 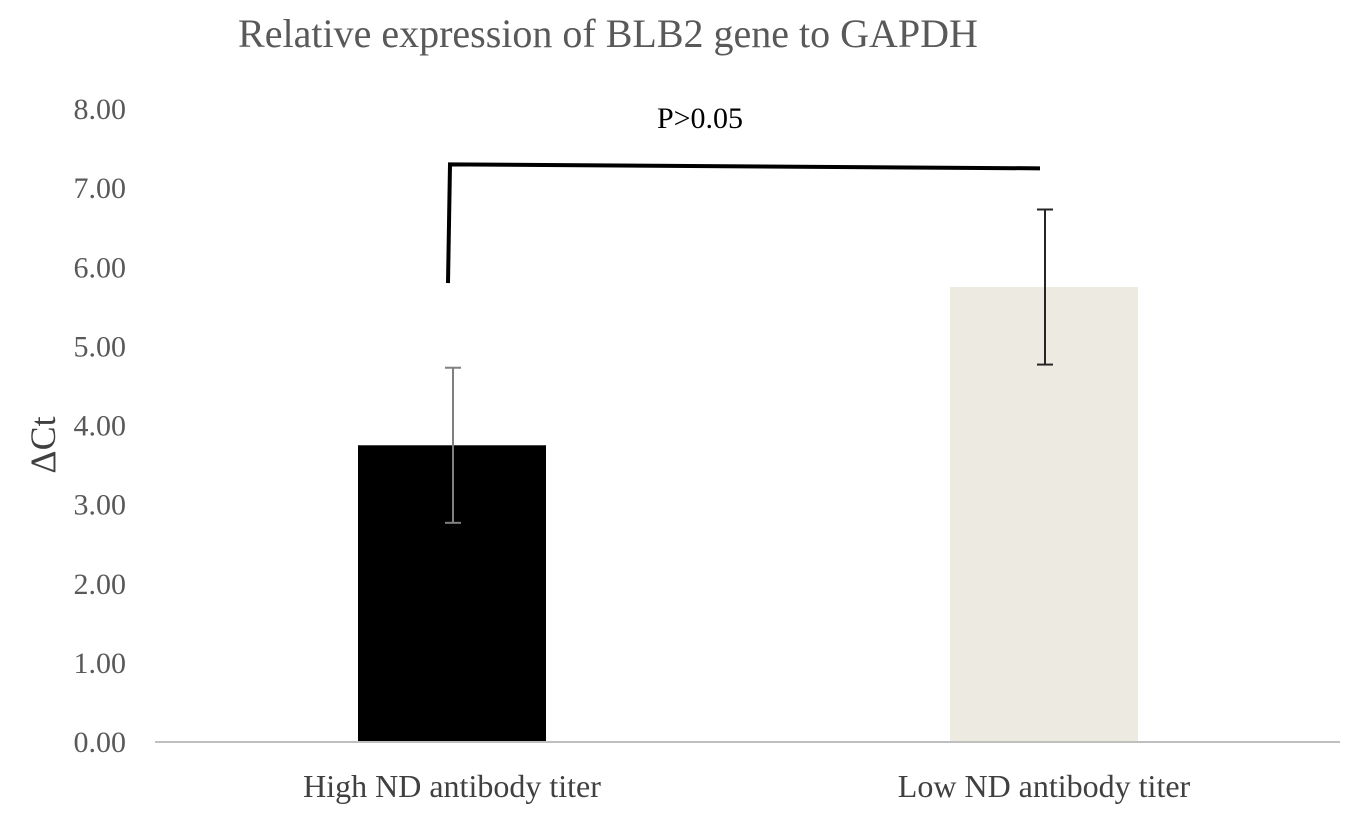 I want to click on significance-label: P>0.05, so click(x=700, y=118).